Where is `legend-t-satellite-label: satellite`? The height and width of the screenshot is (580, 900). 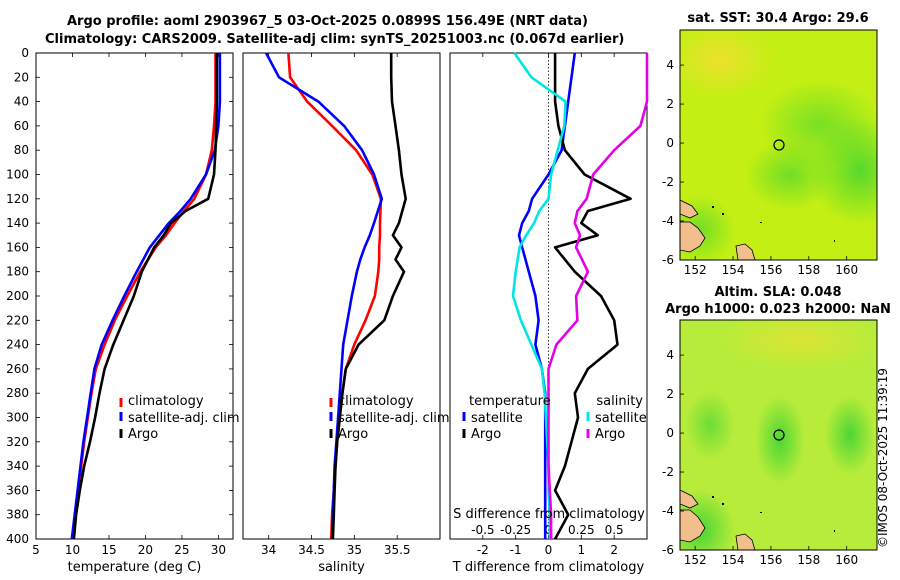 legend-t-satellite-label: satellite is located at coordinates (497, 418).